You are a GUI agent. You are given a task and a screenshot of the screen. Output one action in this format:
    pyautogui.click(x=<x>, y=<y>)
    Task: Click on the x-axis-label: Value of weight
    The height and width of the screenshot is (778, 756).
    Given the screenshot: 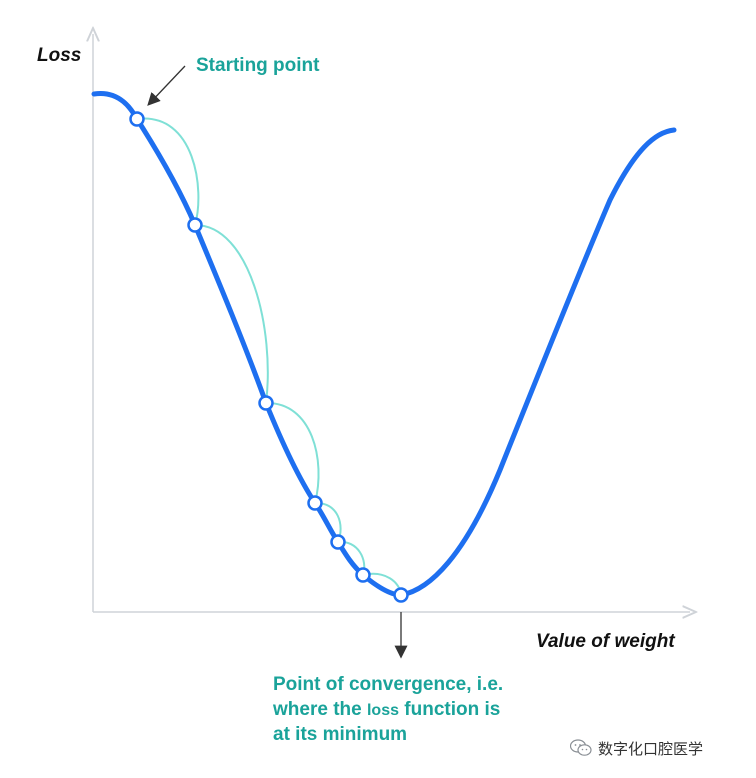 What is the action you would take?
    pyautogui.click(x=605, y=641)
    